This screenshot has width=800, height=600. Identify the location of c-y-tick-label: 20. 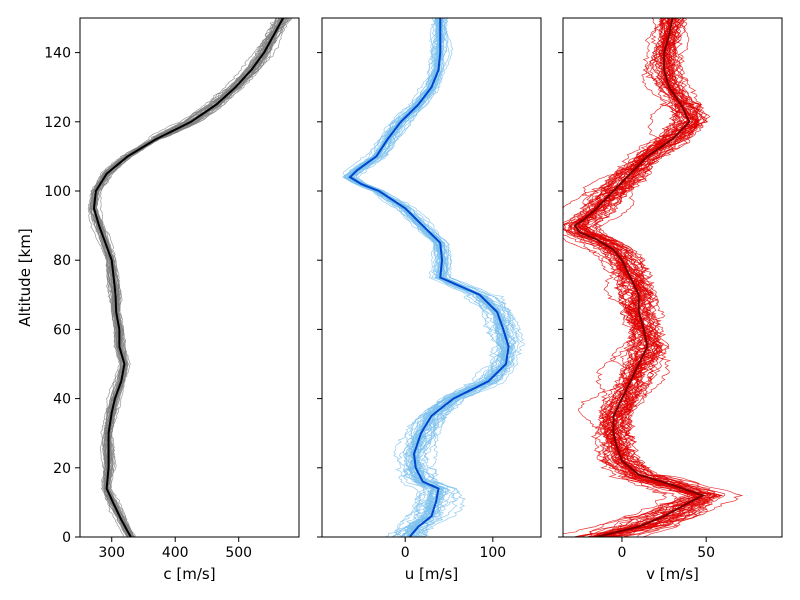
(62, 469).